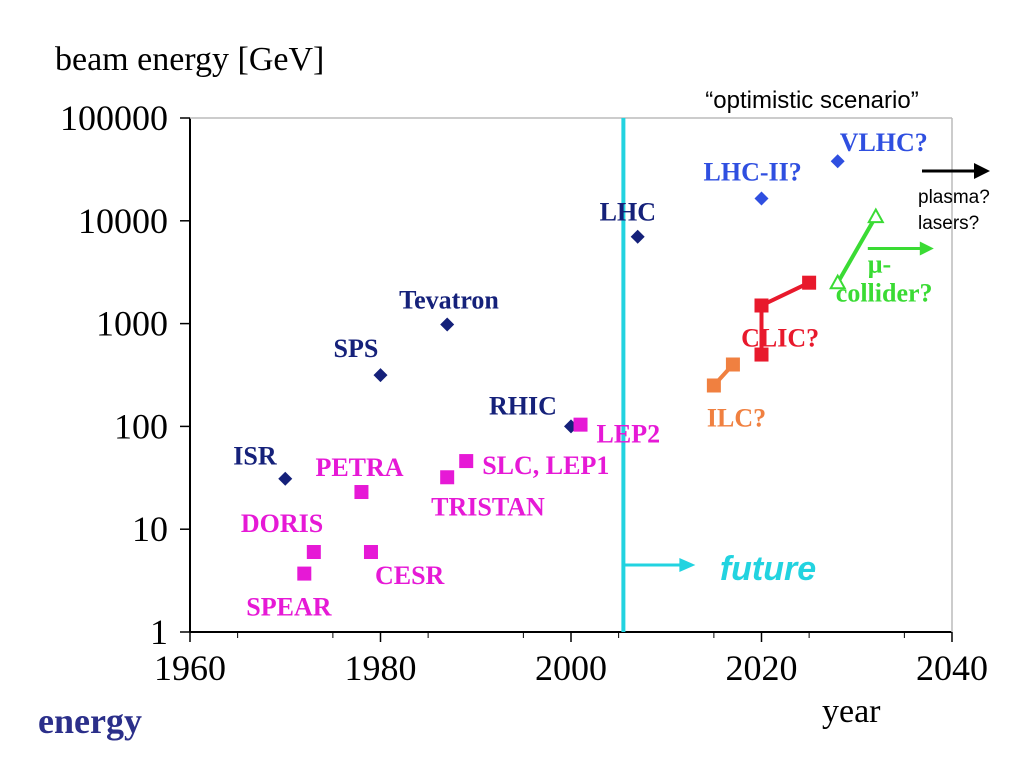  I want to click on plasma-label: plasma?, so click(954, 197).